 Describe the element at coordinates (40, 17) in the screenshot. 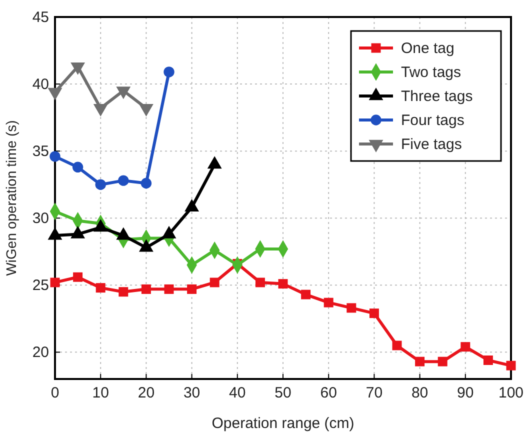

I see `y-tick-label: 45` at that location.